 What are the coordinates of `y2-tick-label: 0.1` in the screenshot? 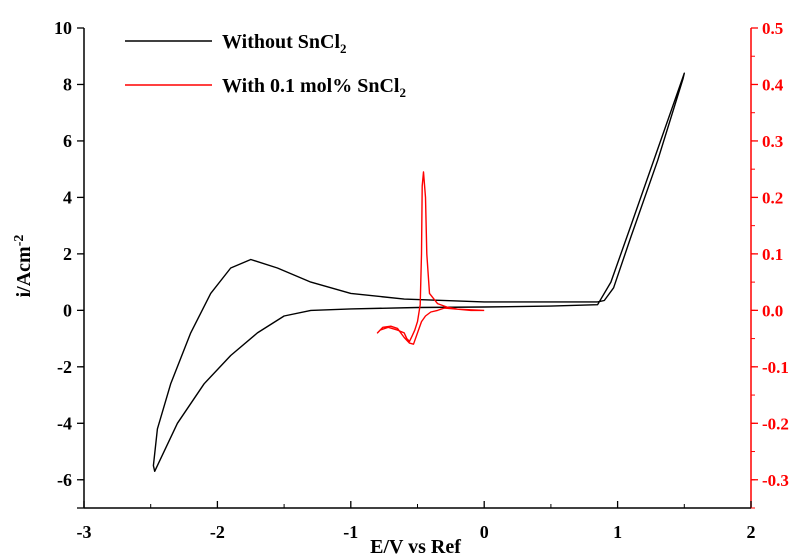 It's located at (772, 254).